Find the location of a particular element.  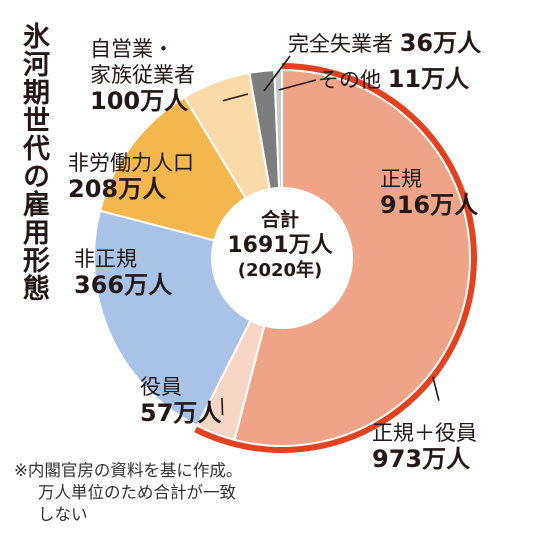

slice-label-self-employed: 自営業・ 家族従業者 100万人 is located at coordinates (142, 76).